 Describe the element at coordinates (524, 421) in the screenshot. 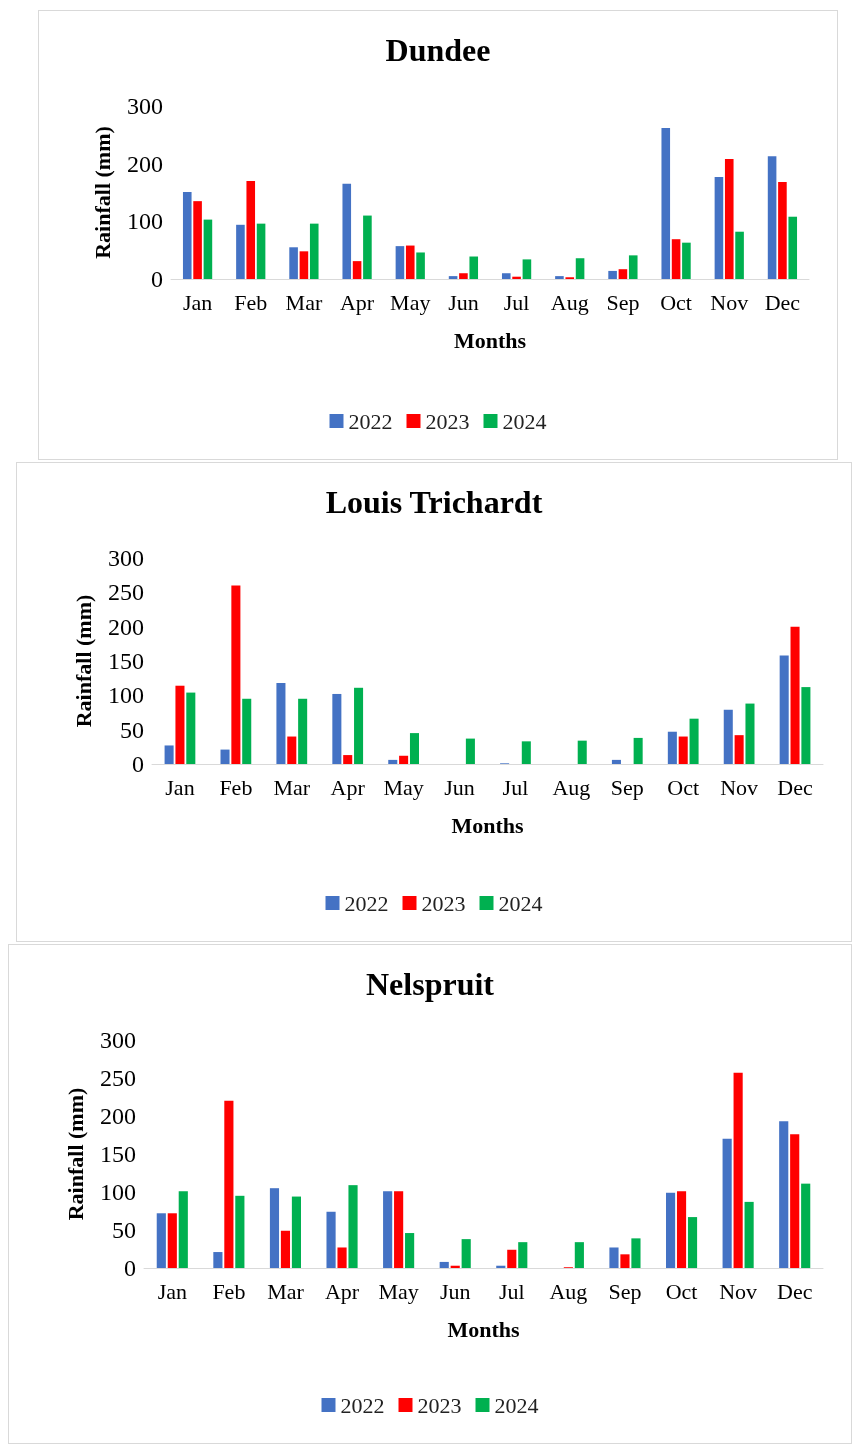

I see `legend-label: 2024` at that location.